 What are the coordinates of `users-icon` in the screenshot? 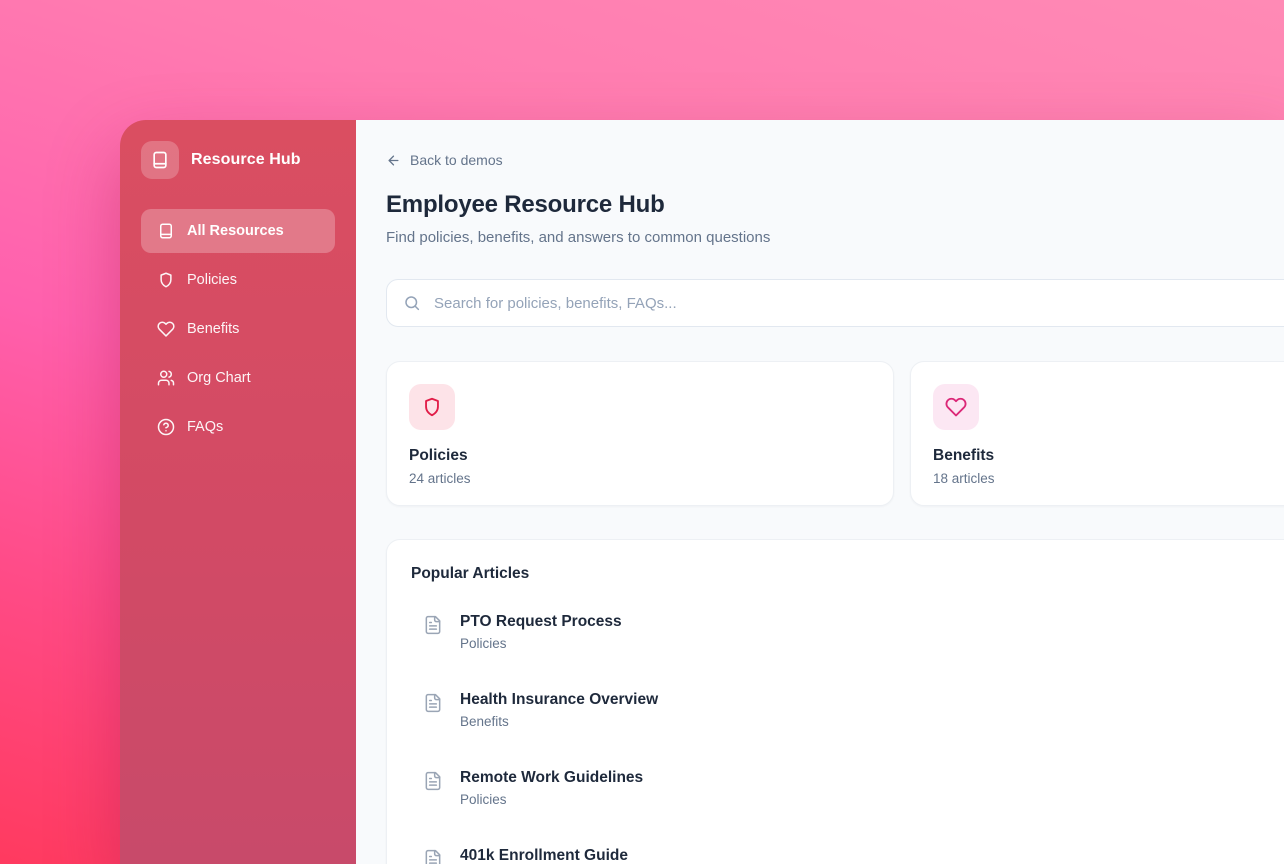 It's located at (166, 378).